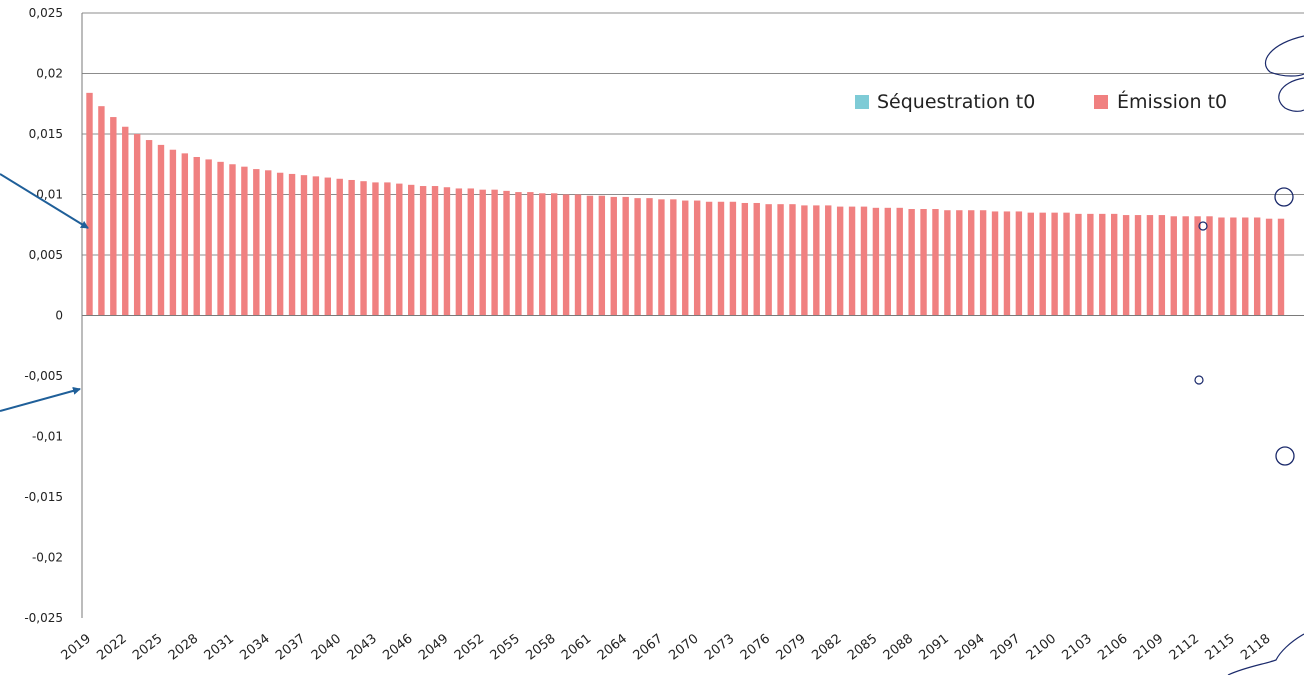 This screenshot has width=1304, height=675. Describe the element at coordinates (46, 255) in the screenshot. I see `y-tick-label: 0,005` at that location.